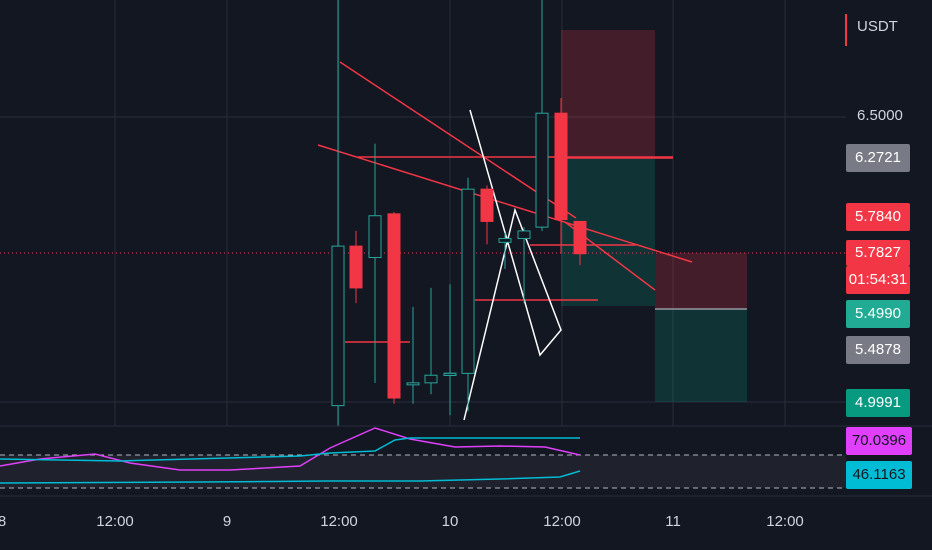 The image size is (932, 550). I want to click on time-label-1200-a: 12:00, so click(115, 521).